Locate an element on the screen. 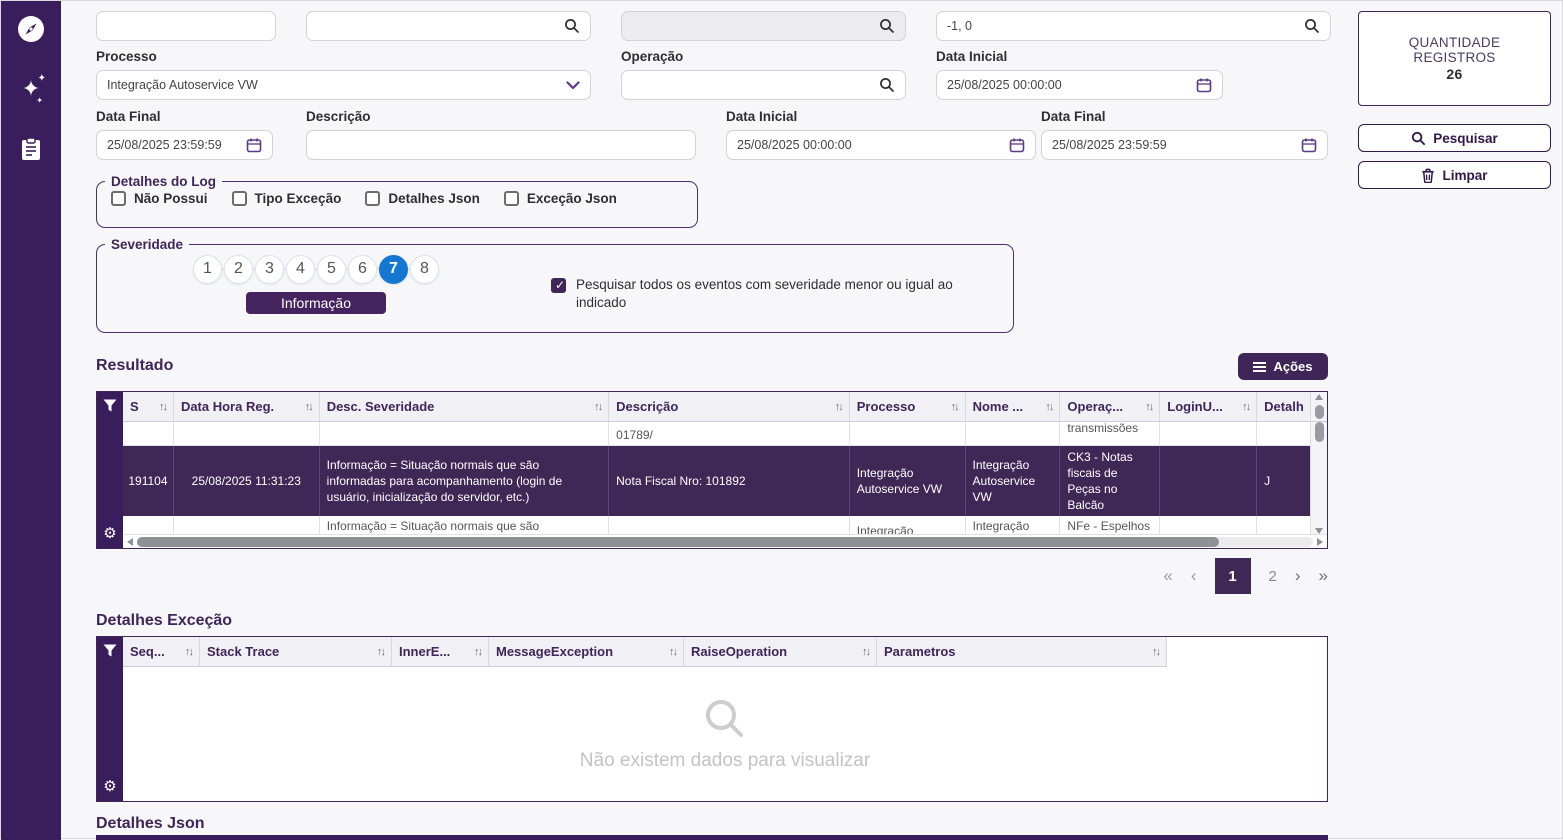  checkbox-tipo-excecao: Tipo Exceção is located at coordinates (287, 198).